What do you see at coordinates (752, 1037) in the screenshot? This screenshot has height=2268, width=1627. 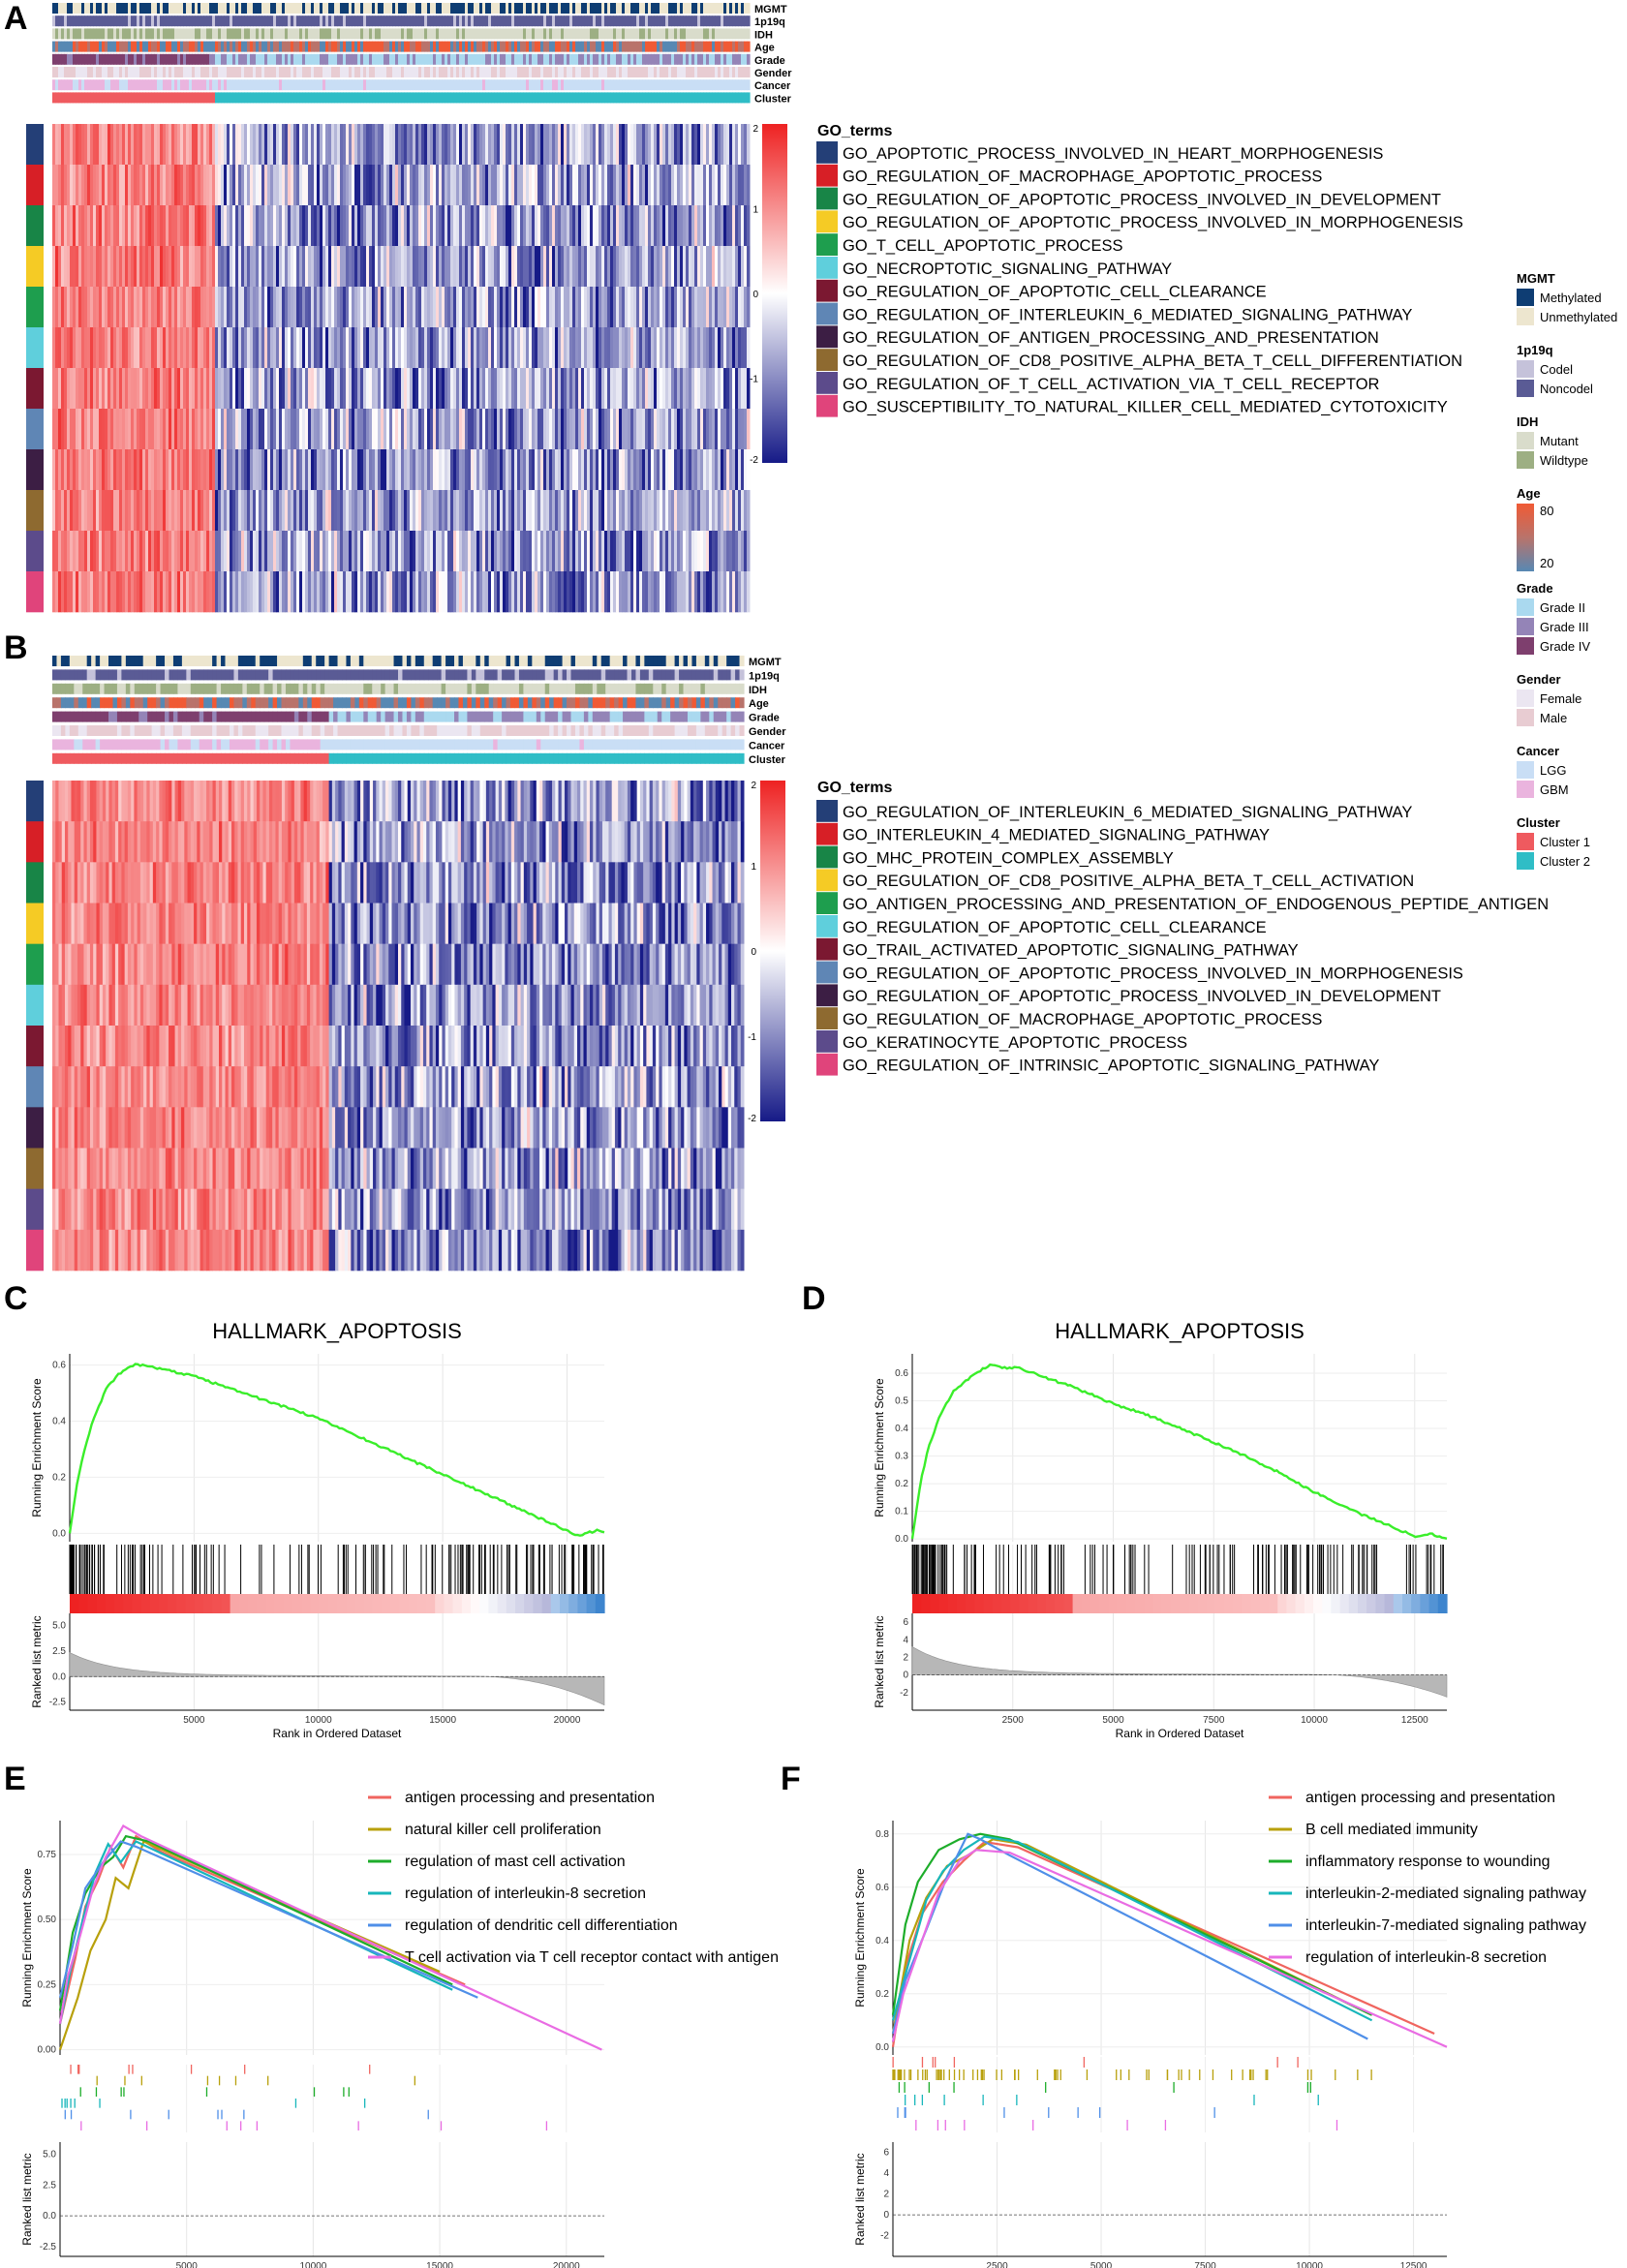 I see `colorbar-tick: -1` at bounding box center [752, 1037].